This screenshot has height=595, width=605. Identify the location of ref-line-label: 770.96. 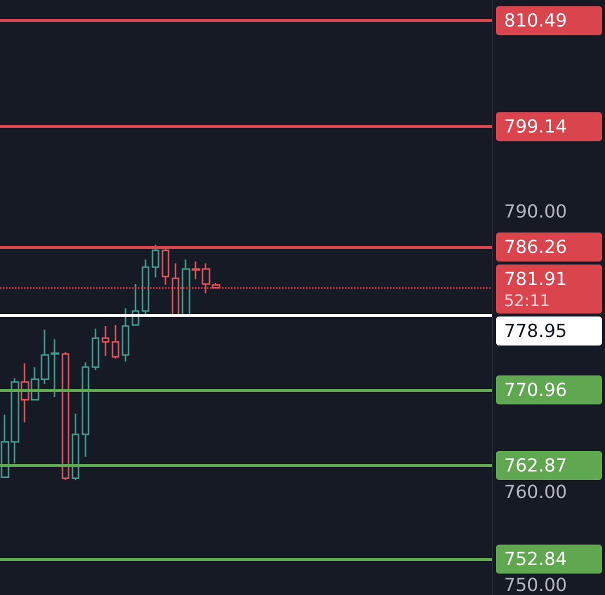
(535, 390).